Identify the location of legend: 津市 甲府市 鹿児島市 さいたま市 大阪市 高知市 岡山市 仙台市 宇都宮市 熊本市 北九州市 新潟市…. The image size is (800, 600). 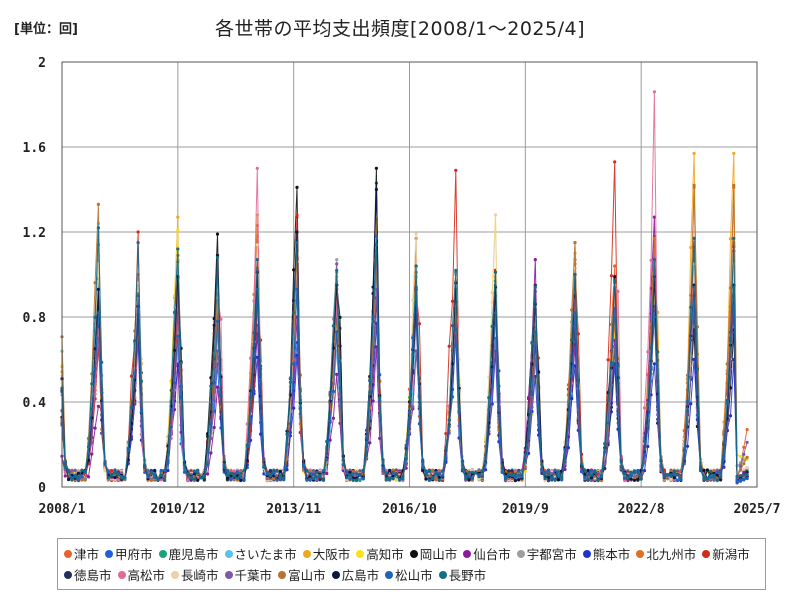
(411, 564).